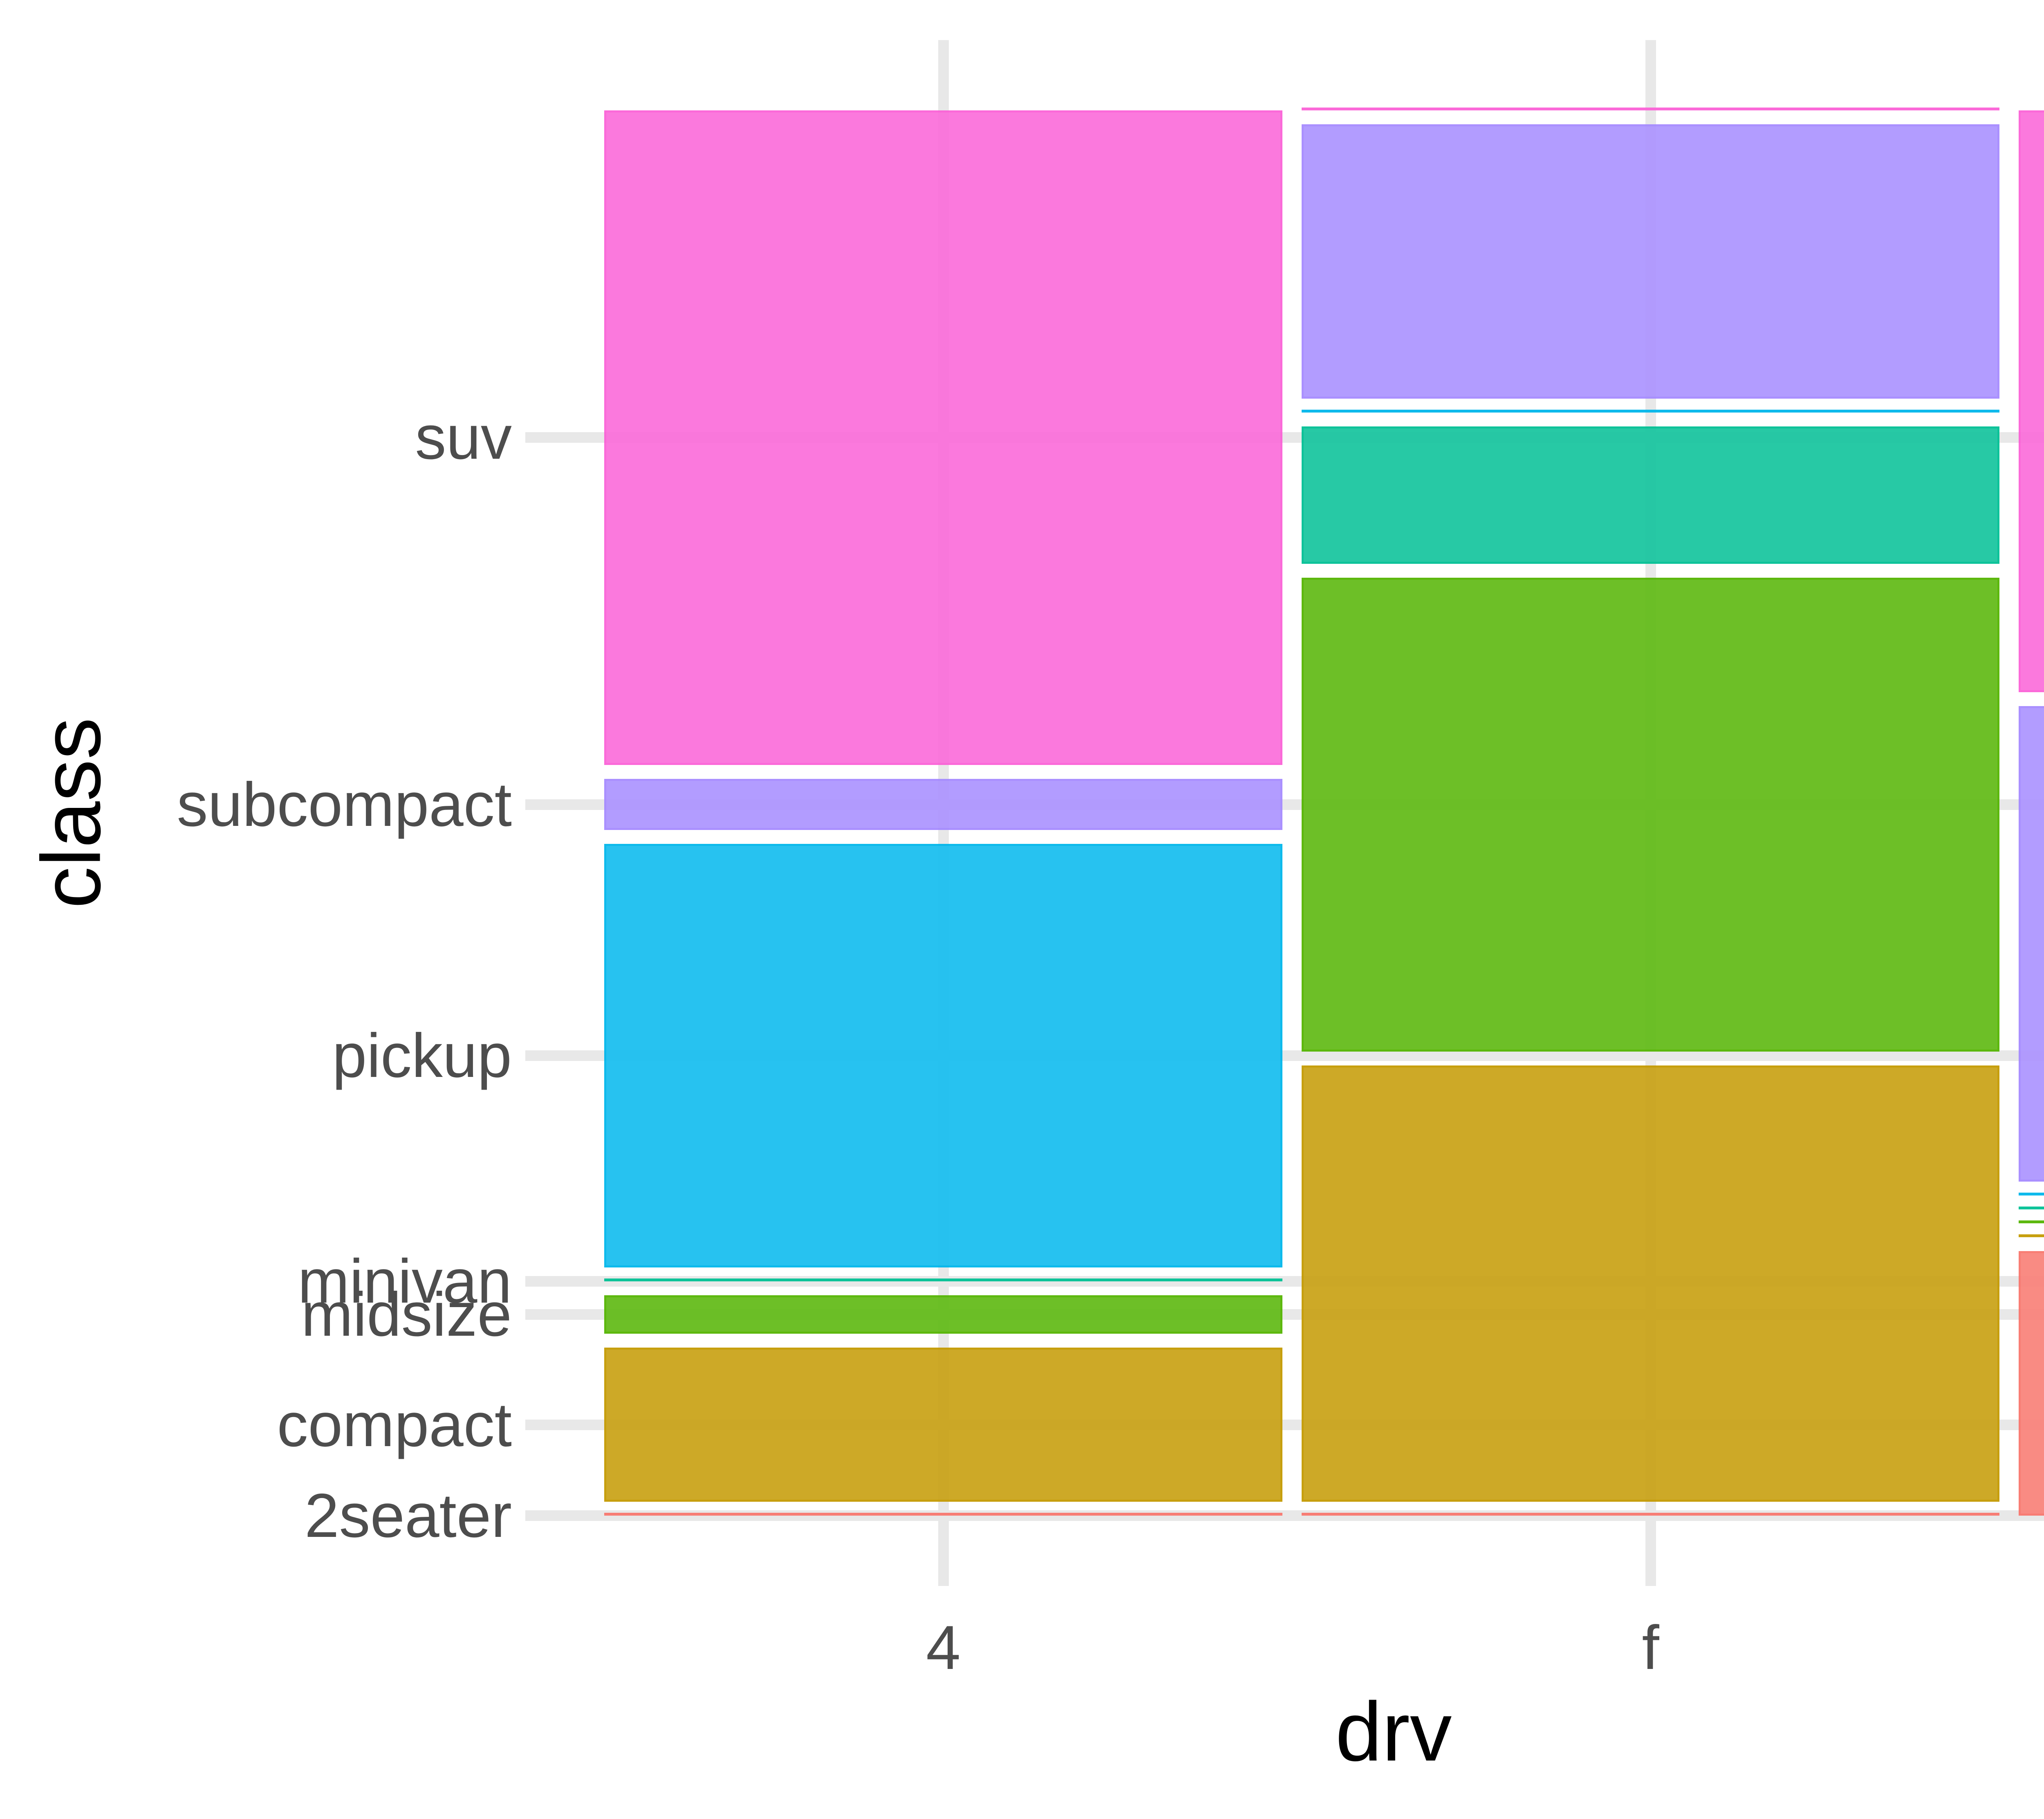  I want to click on mosaic-sliver-r-minivan, so click(2031, 1208).